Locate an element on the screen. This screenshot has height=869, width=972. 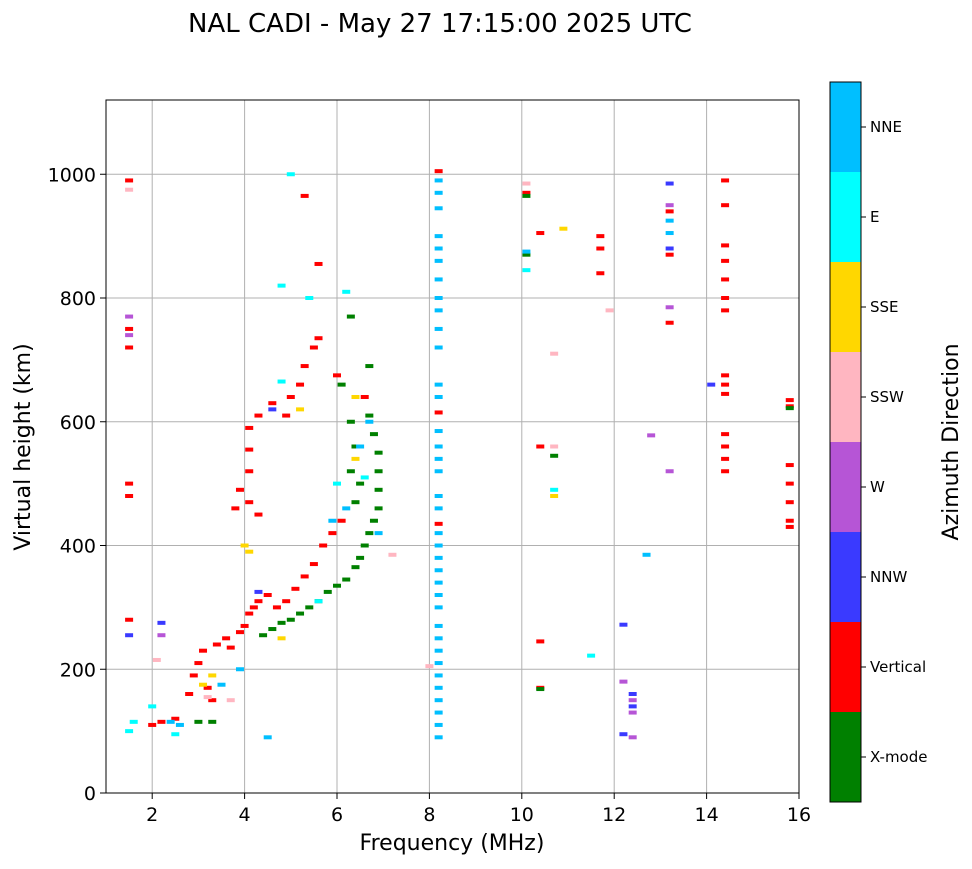
x-tick-label: 2 is located at coordinates (152, 815).